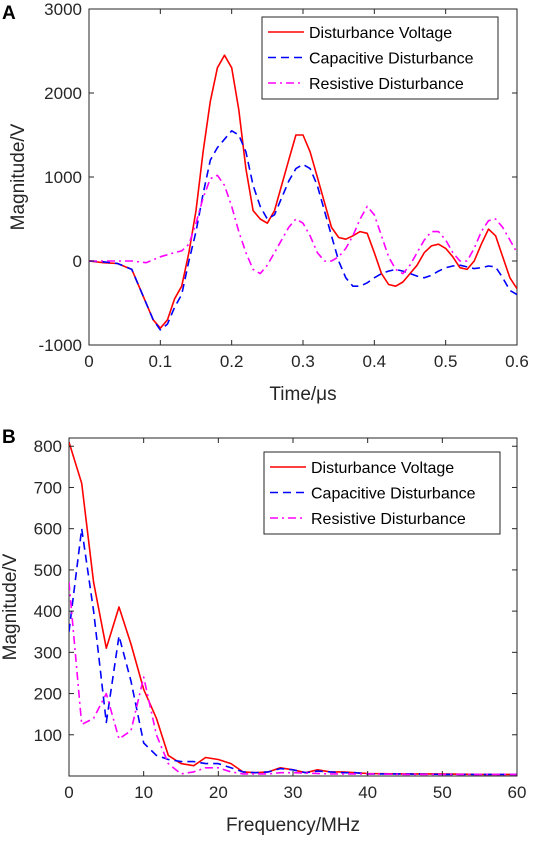 The width and height of the screenshot is (533, 845). Describe the element at coordinates (302, 394) in the screenshot. I see `x-axis-label-a: Time/μs` at that location.